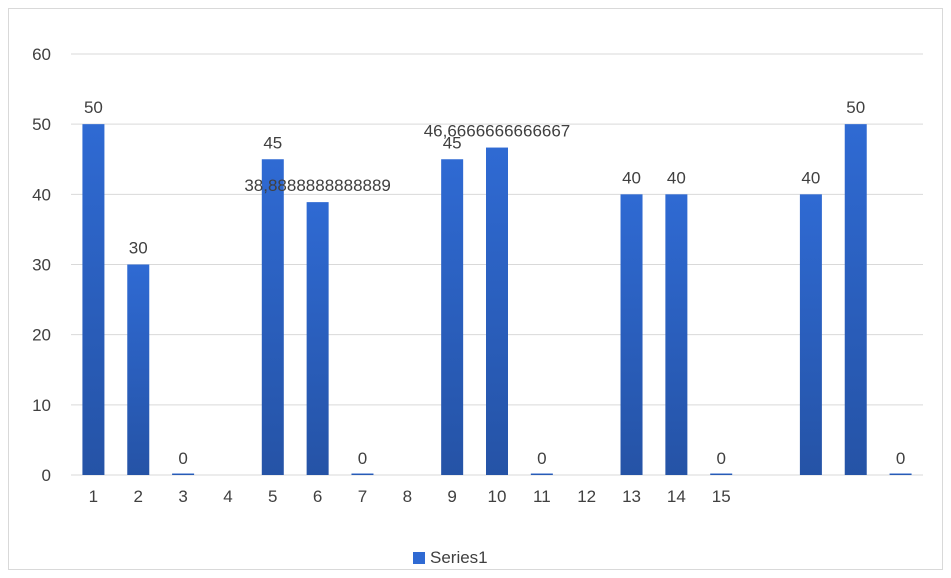 The height and width of the screenshot is (578, 951). Describe the element at coordinates (317, 185) in the screenshot. I see `data-label: 38,8888888888889` at that location.